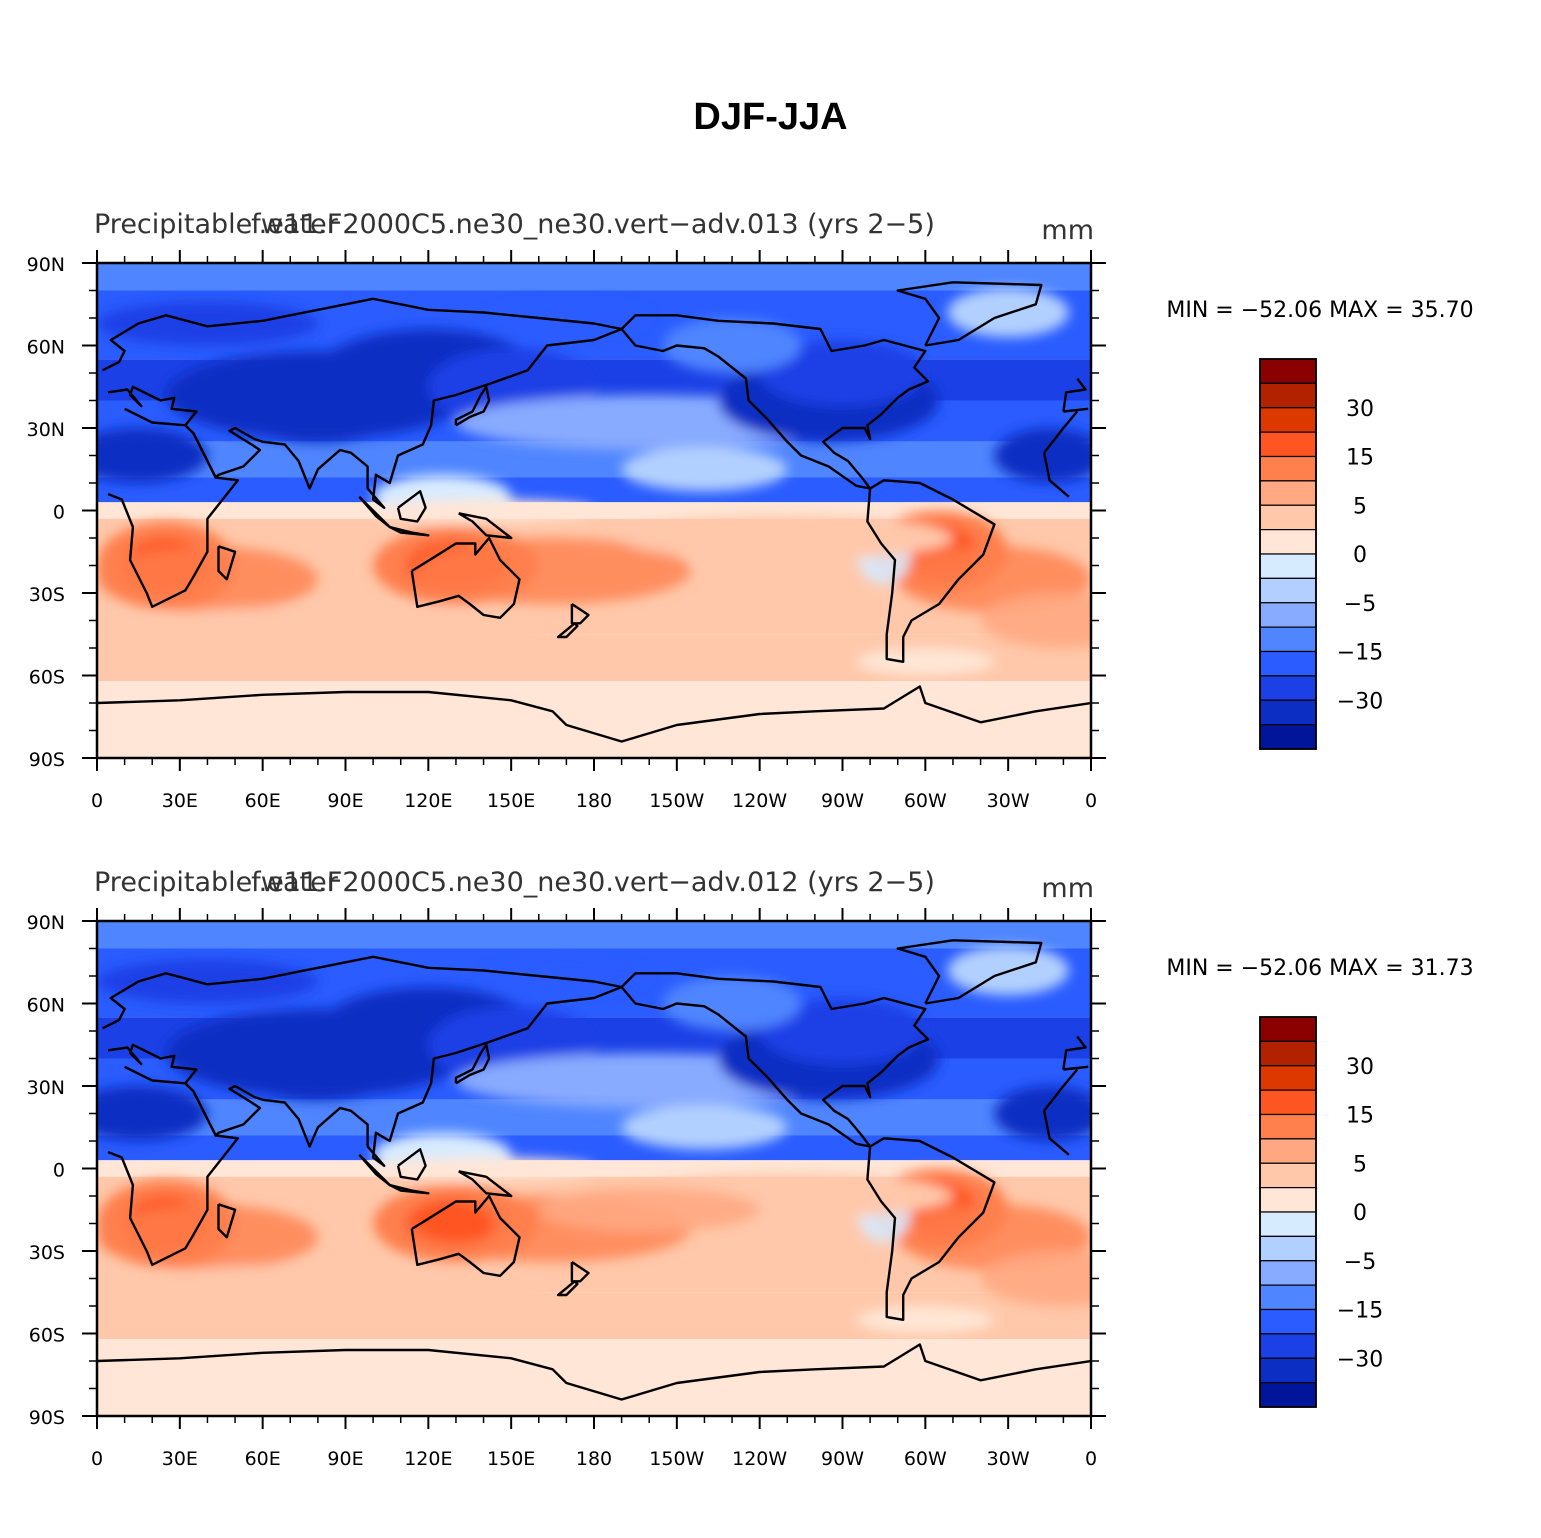 Image resolution: width=1541 pixels, height=1538 pixels. Describe the element at coordinates (46, 923) in the screenshot. I see `lat-tick-label: 90N` at that location.